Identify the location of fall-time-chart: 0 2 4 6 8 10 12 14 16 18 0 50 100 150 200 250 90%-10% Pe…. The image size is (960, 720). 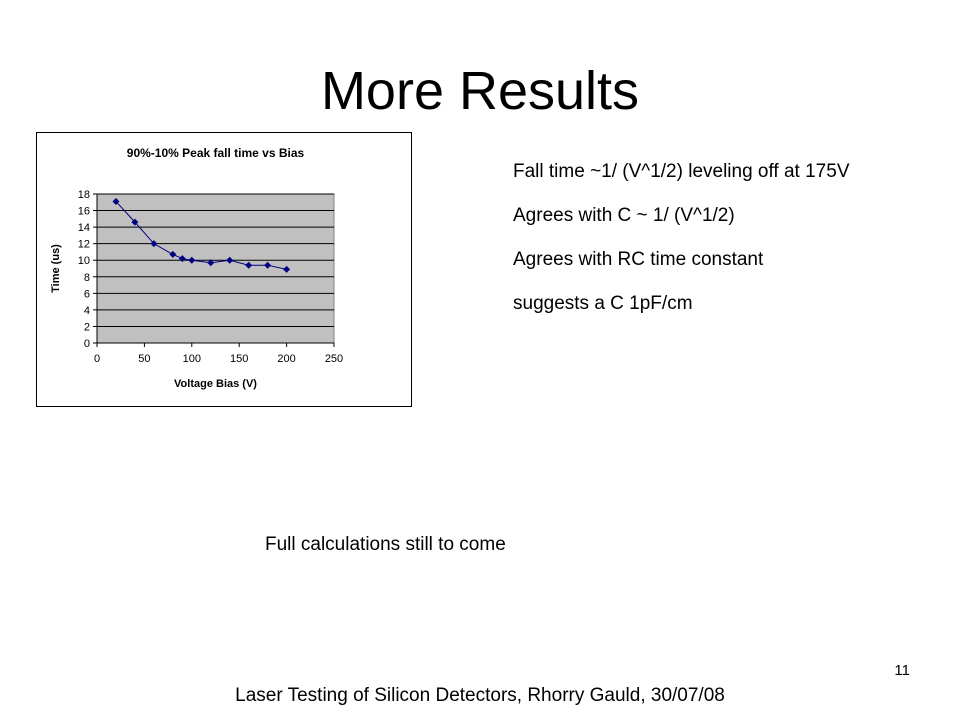
(196, 268).